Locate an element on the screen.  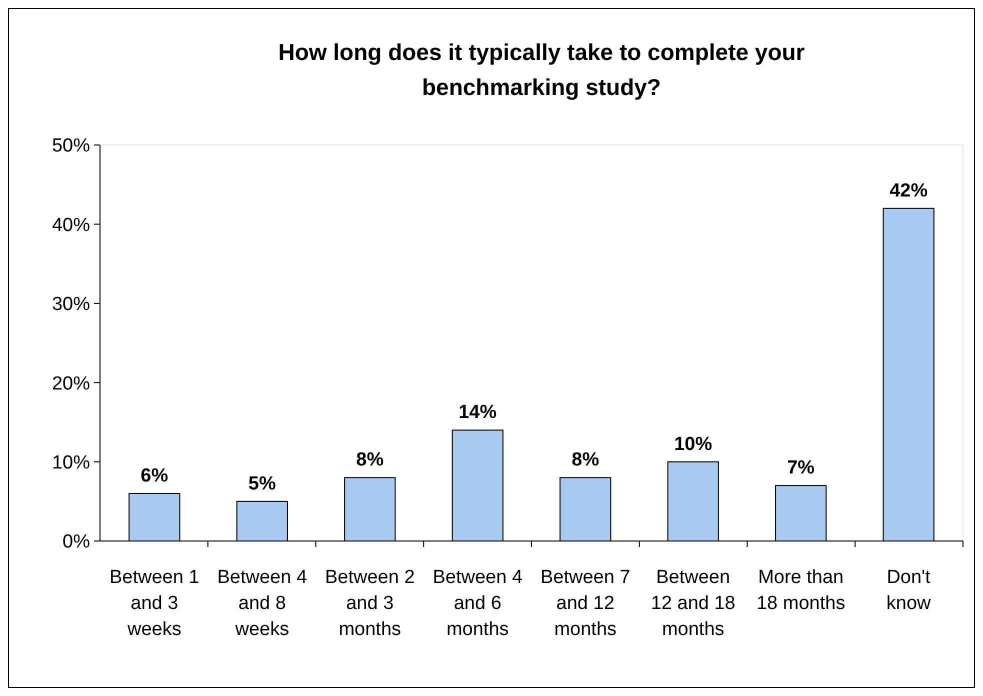
data-label: 7% is located at coordinates (801, 468).